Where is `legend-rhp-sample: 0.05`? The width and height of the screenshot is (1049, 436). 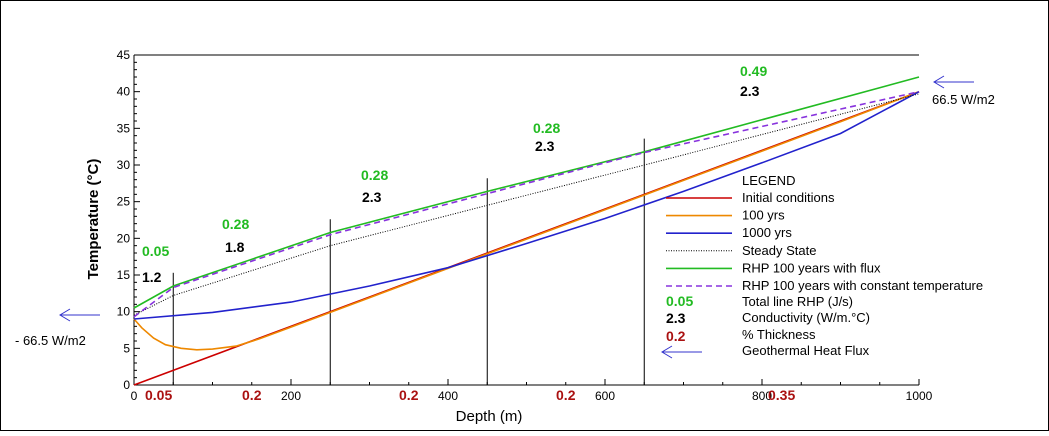
legend-rhp-sample: 0.05 is located at coordinates (679, 301).